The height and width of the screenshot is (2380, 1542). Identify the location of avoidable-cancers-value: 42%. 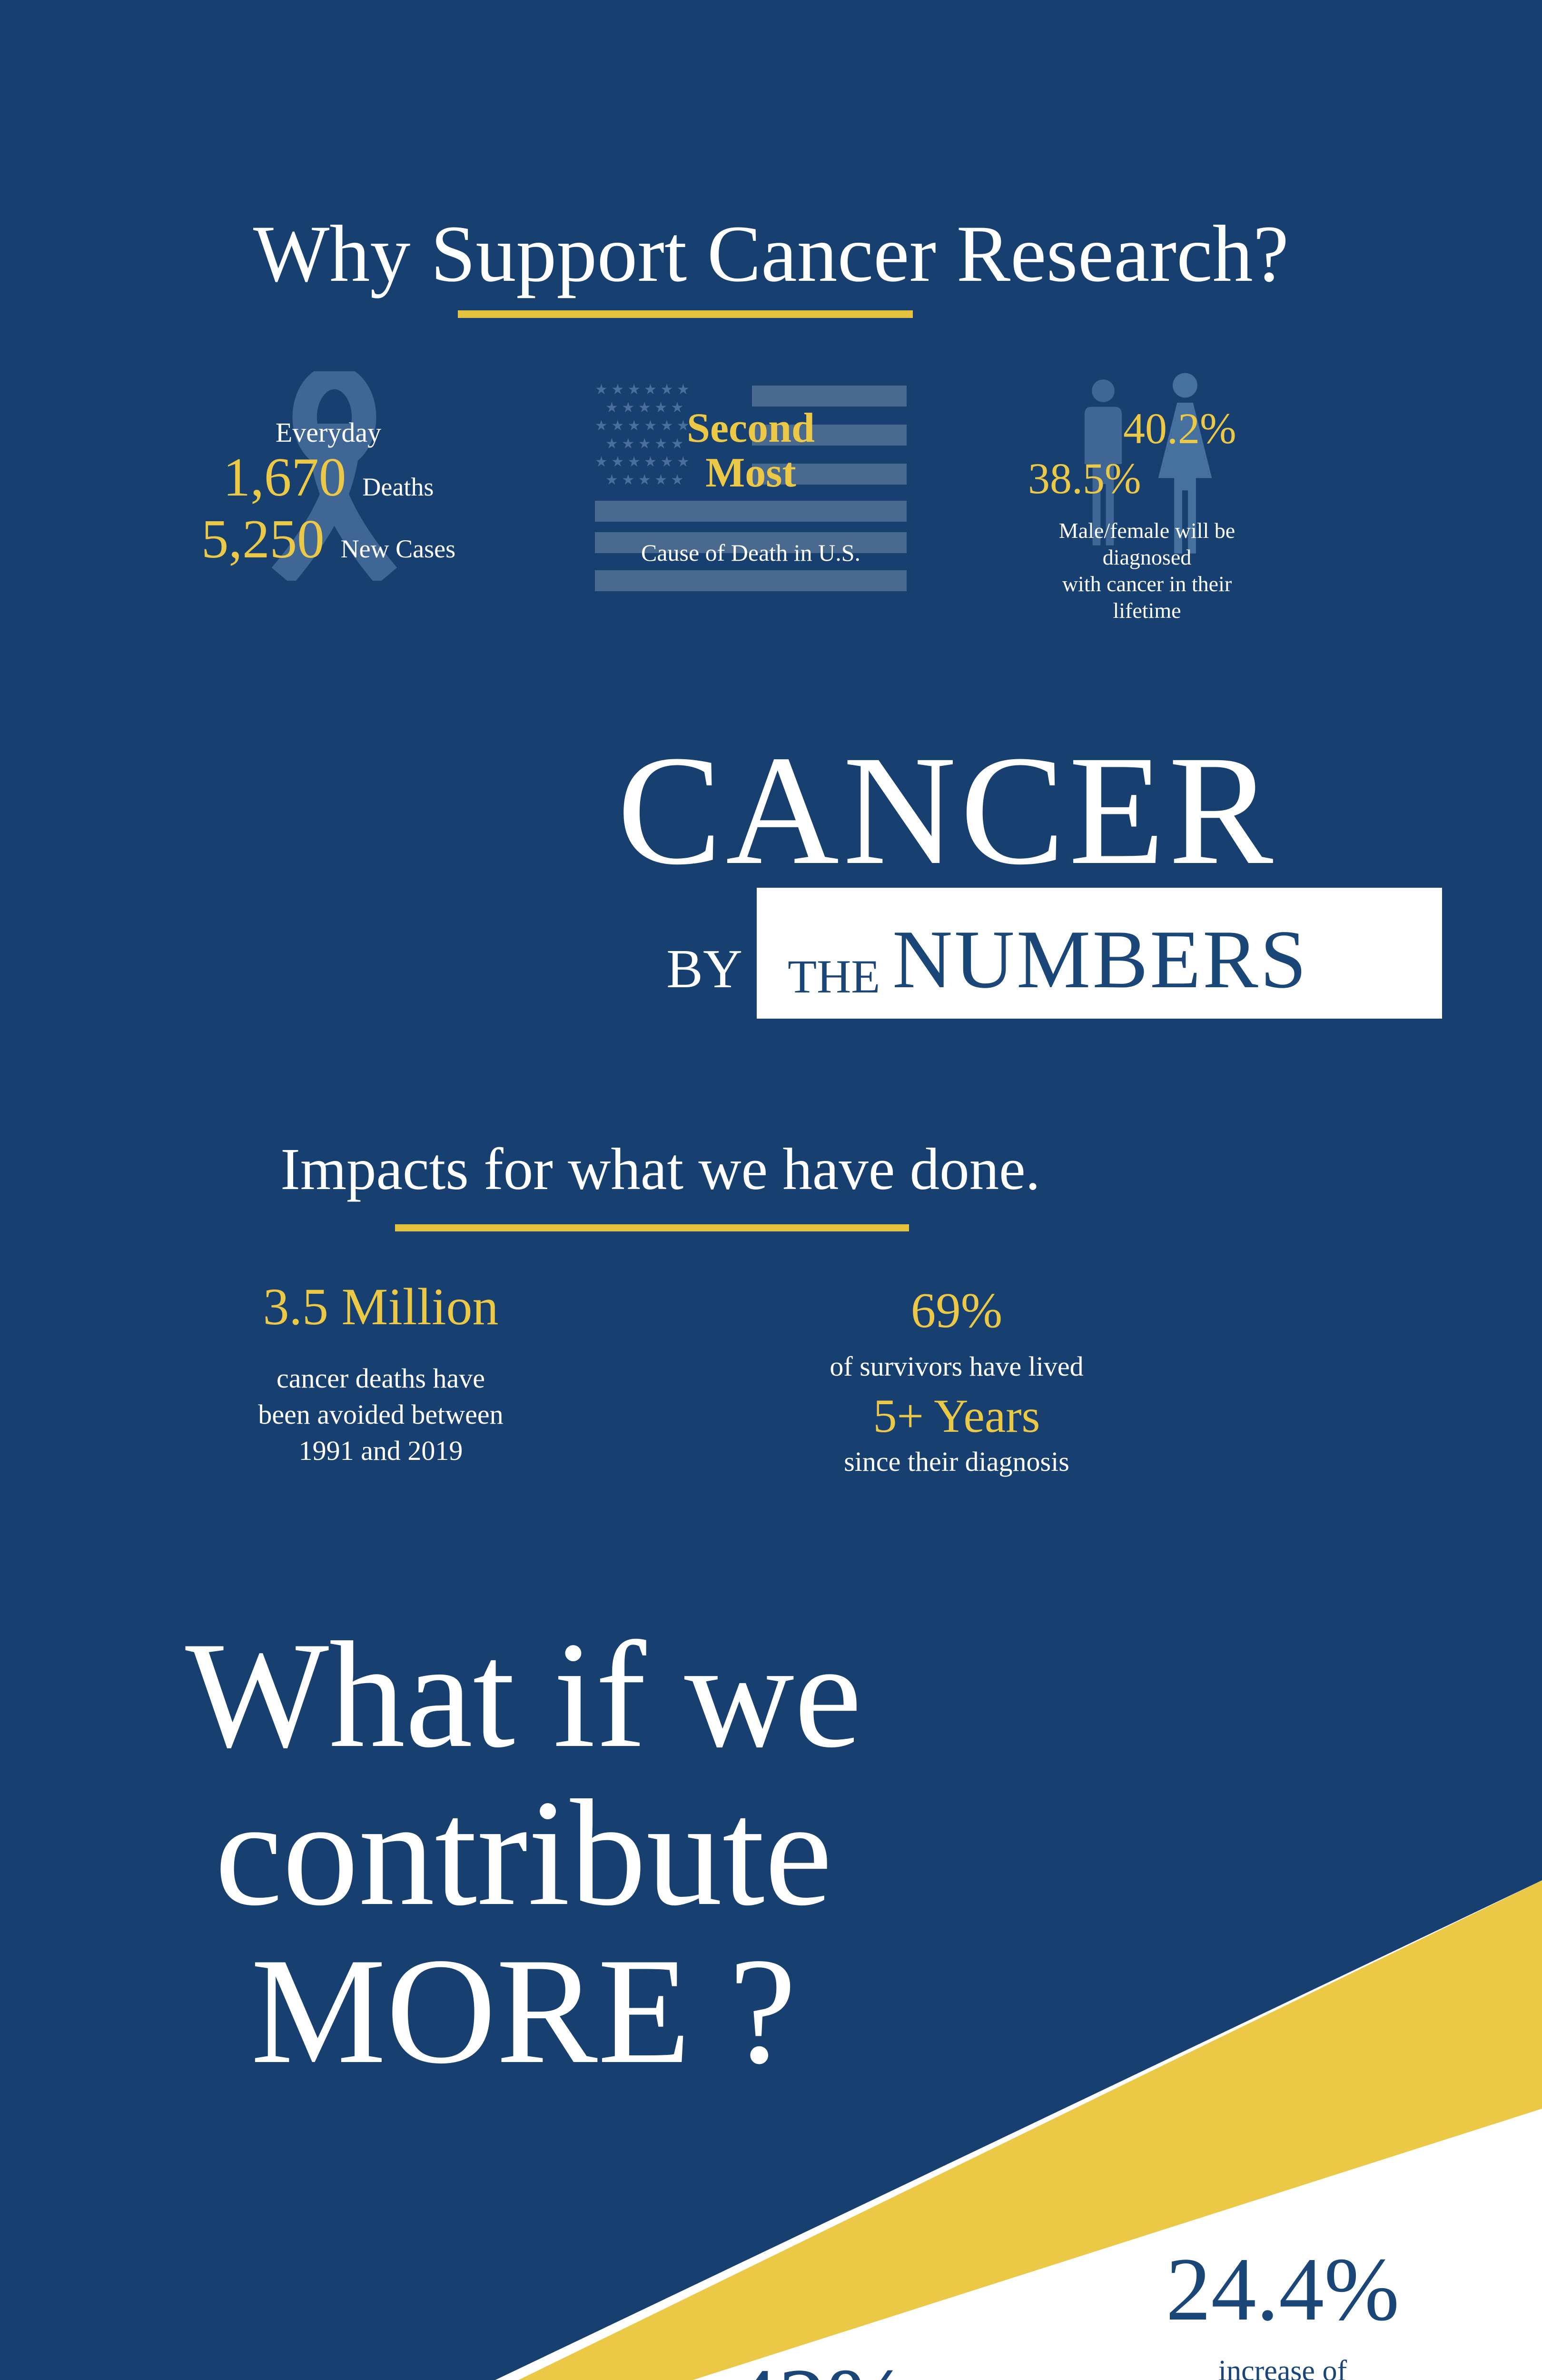
(819, 2367).